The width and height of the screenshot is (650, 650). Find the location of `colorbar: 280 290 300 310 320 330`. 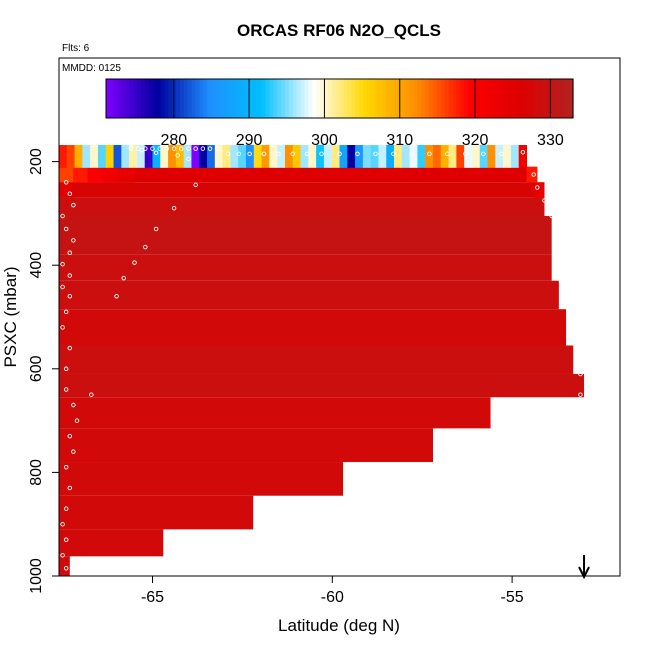

colorbar: 280 290 300 310 320 330 is located at coordinates (339, 113).